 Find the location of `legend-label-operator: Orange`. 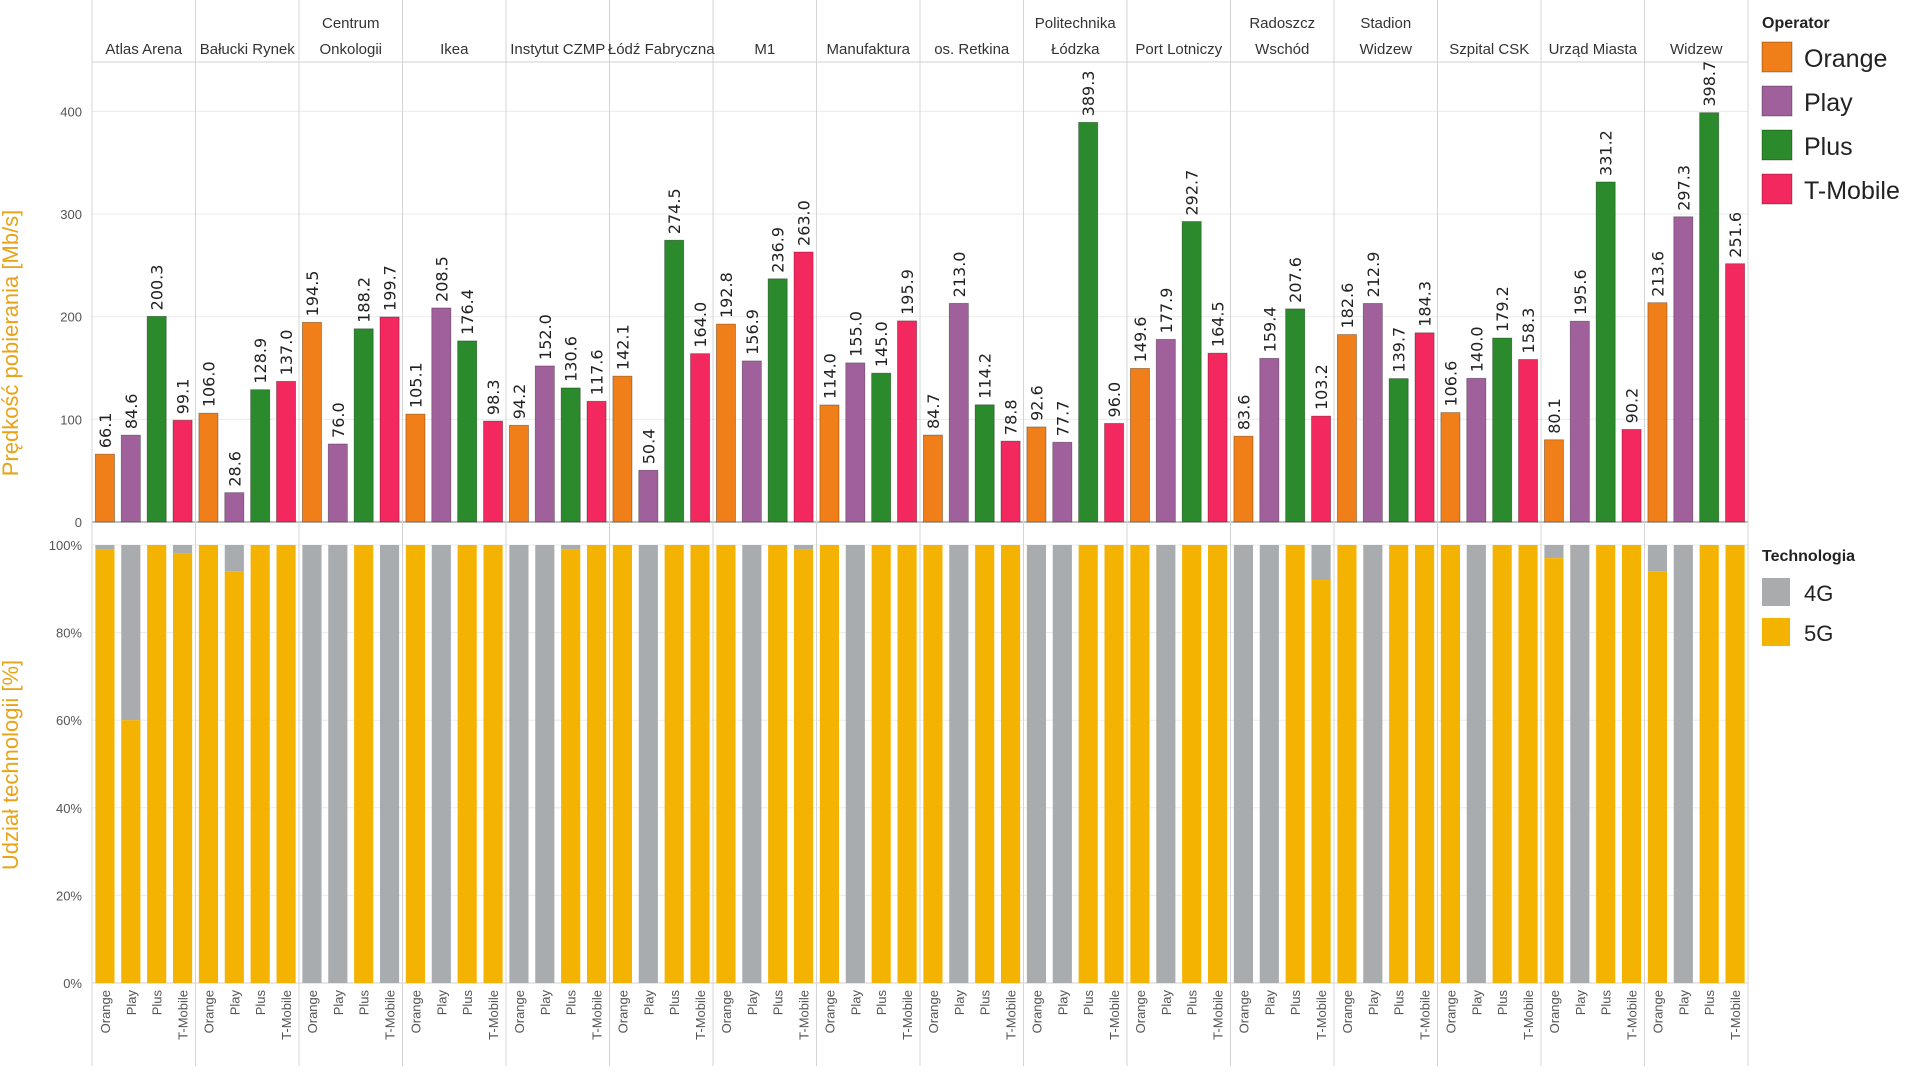

legend-label-operator: Orange is located at coordinates (1845, 59).